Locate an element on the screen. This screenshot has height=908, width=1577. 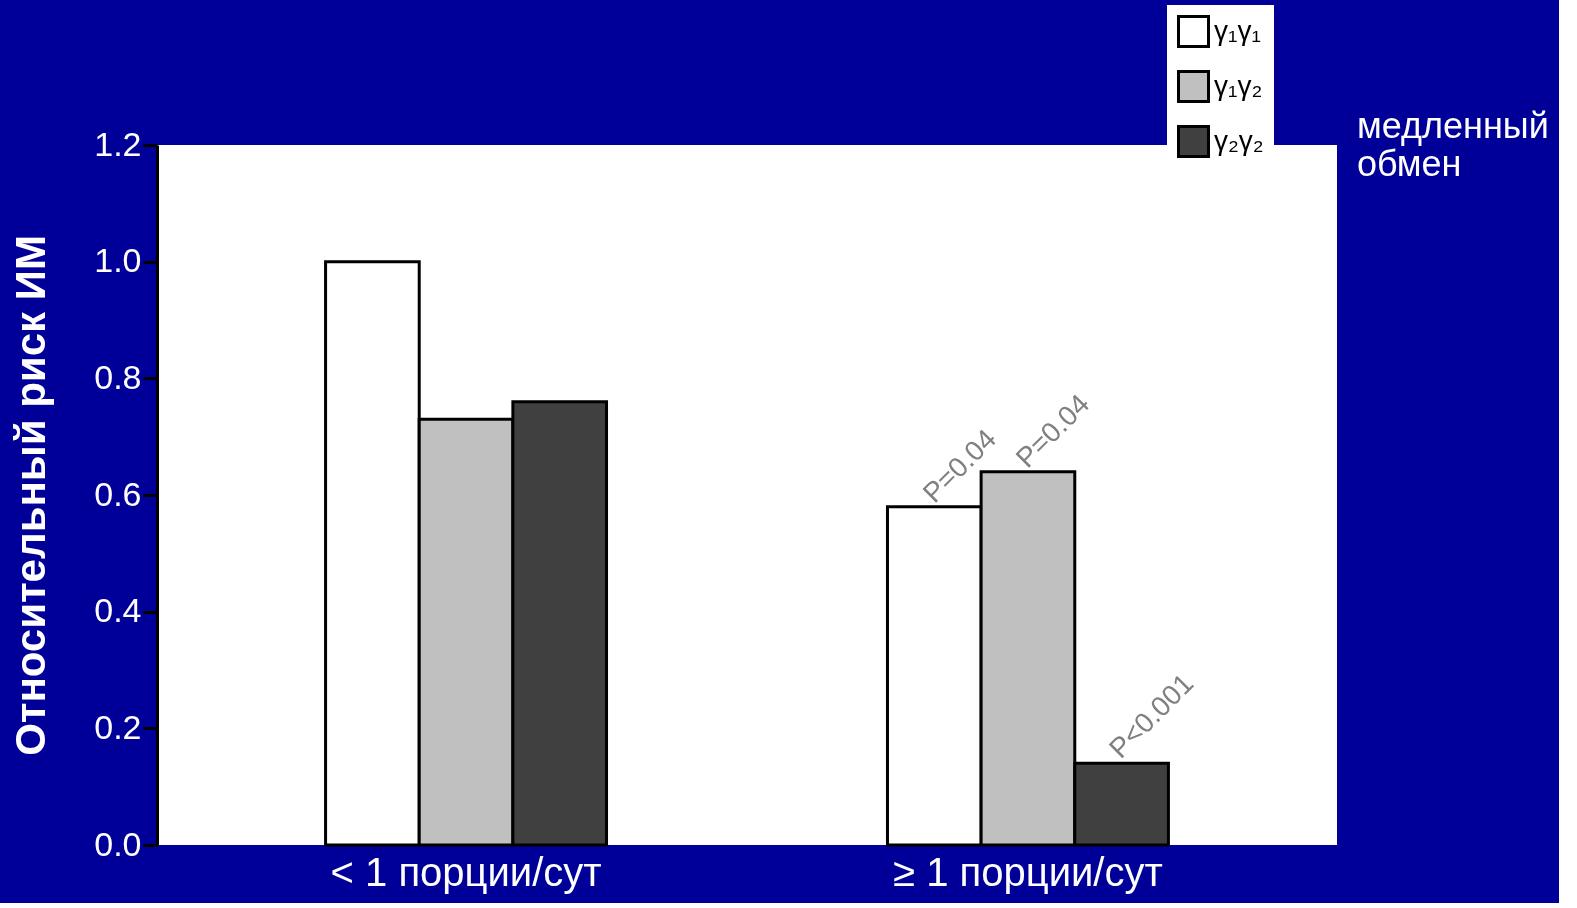
y-tick-label: 0.8 is located at coordinates (118, 376).